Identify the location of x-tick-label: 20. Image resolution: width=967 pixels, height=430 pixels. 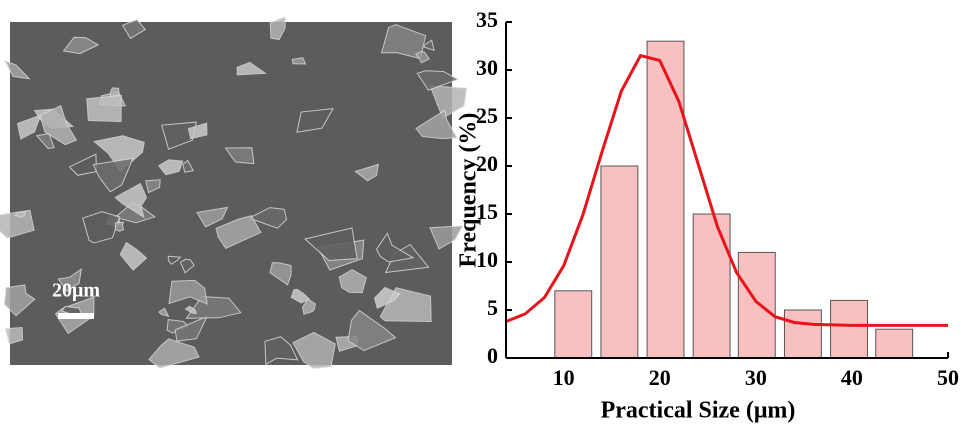
(660, 377).